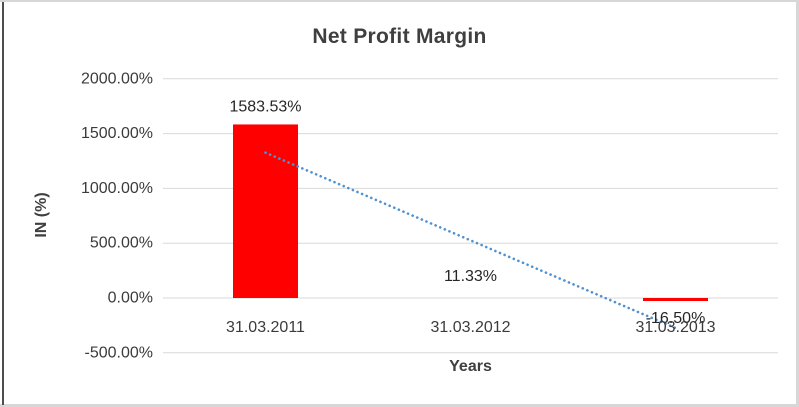  What do you see at coordinates (3, 203) in the screenshot?
I see `frame-border-left` at bounding box center [3, 203].